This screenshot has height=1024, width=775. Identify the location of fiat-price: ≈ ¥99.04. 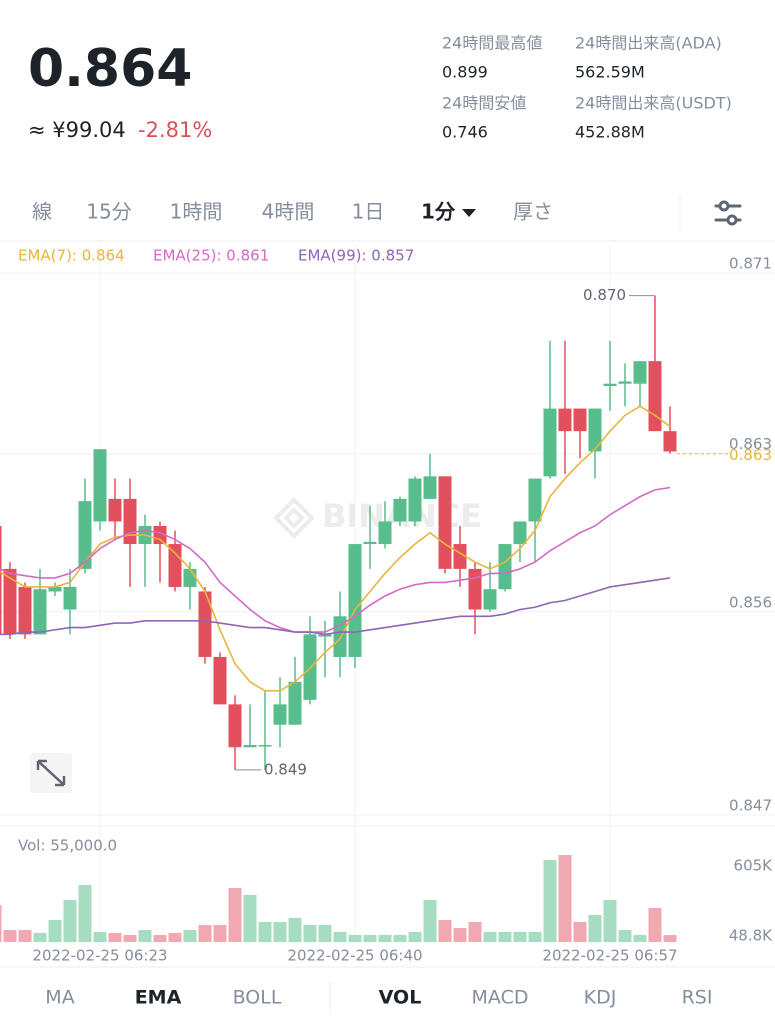
(77, 130).